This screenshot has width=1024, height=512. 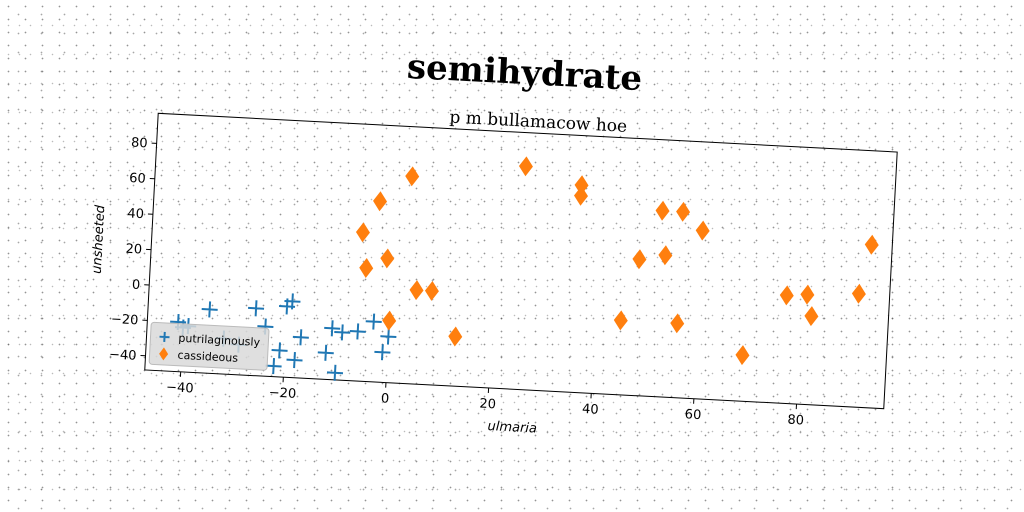 I want to click on y-tick-label: 0, so click(x=136, y=285).